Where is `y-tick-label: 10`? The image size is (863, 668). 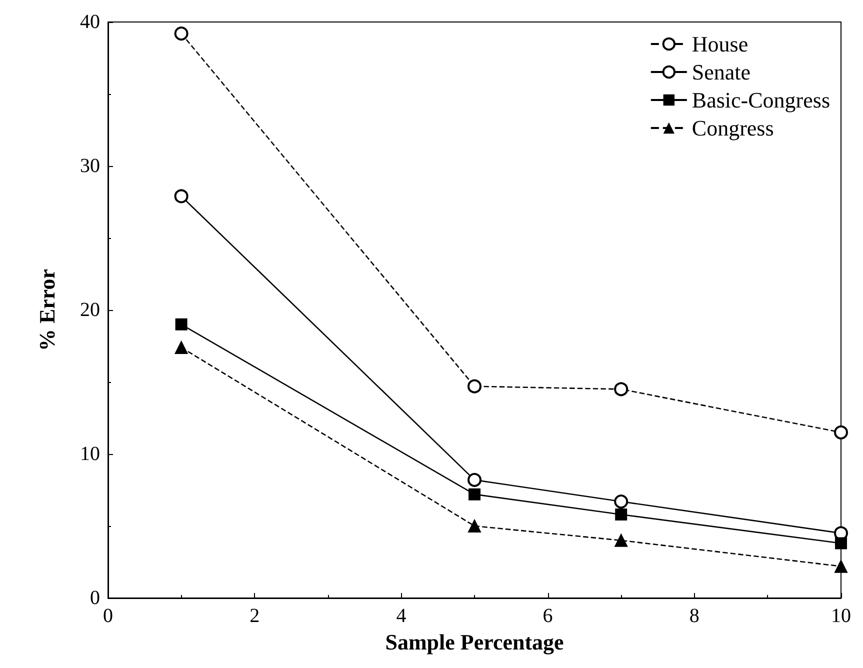 y-tick-label: 10 is located at coordinates (90, 454).